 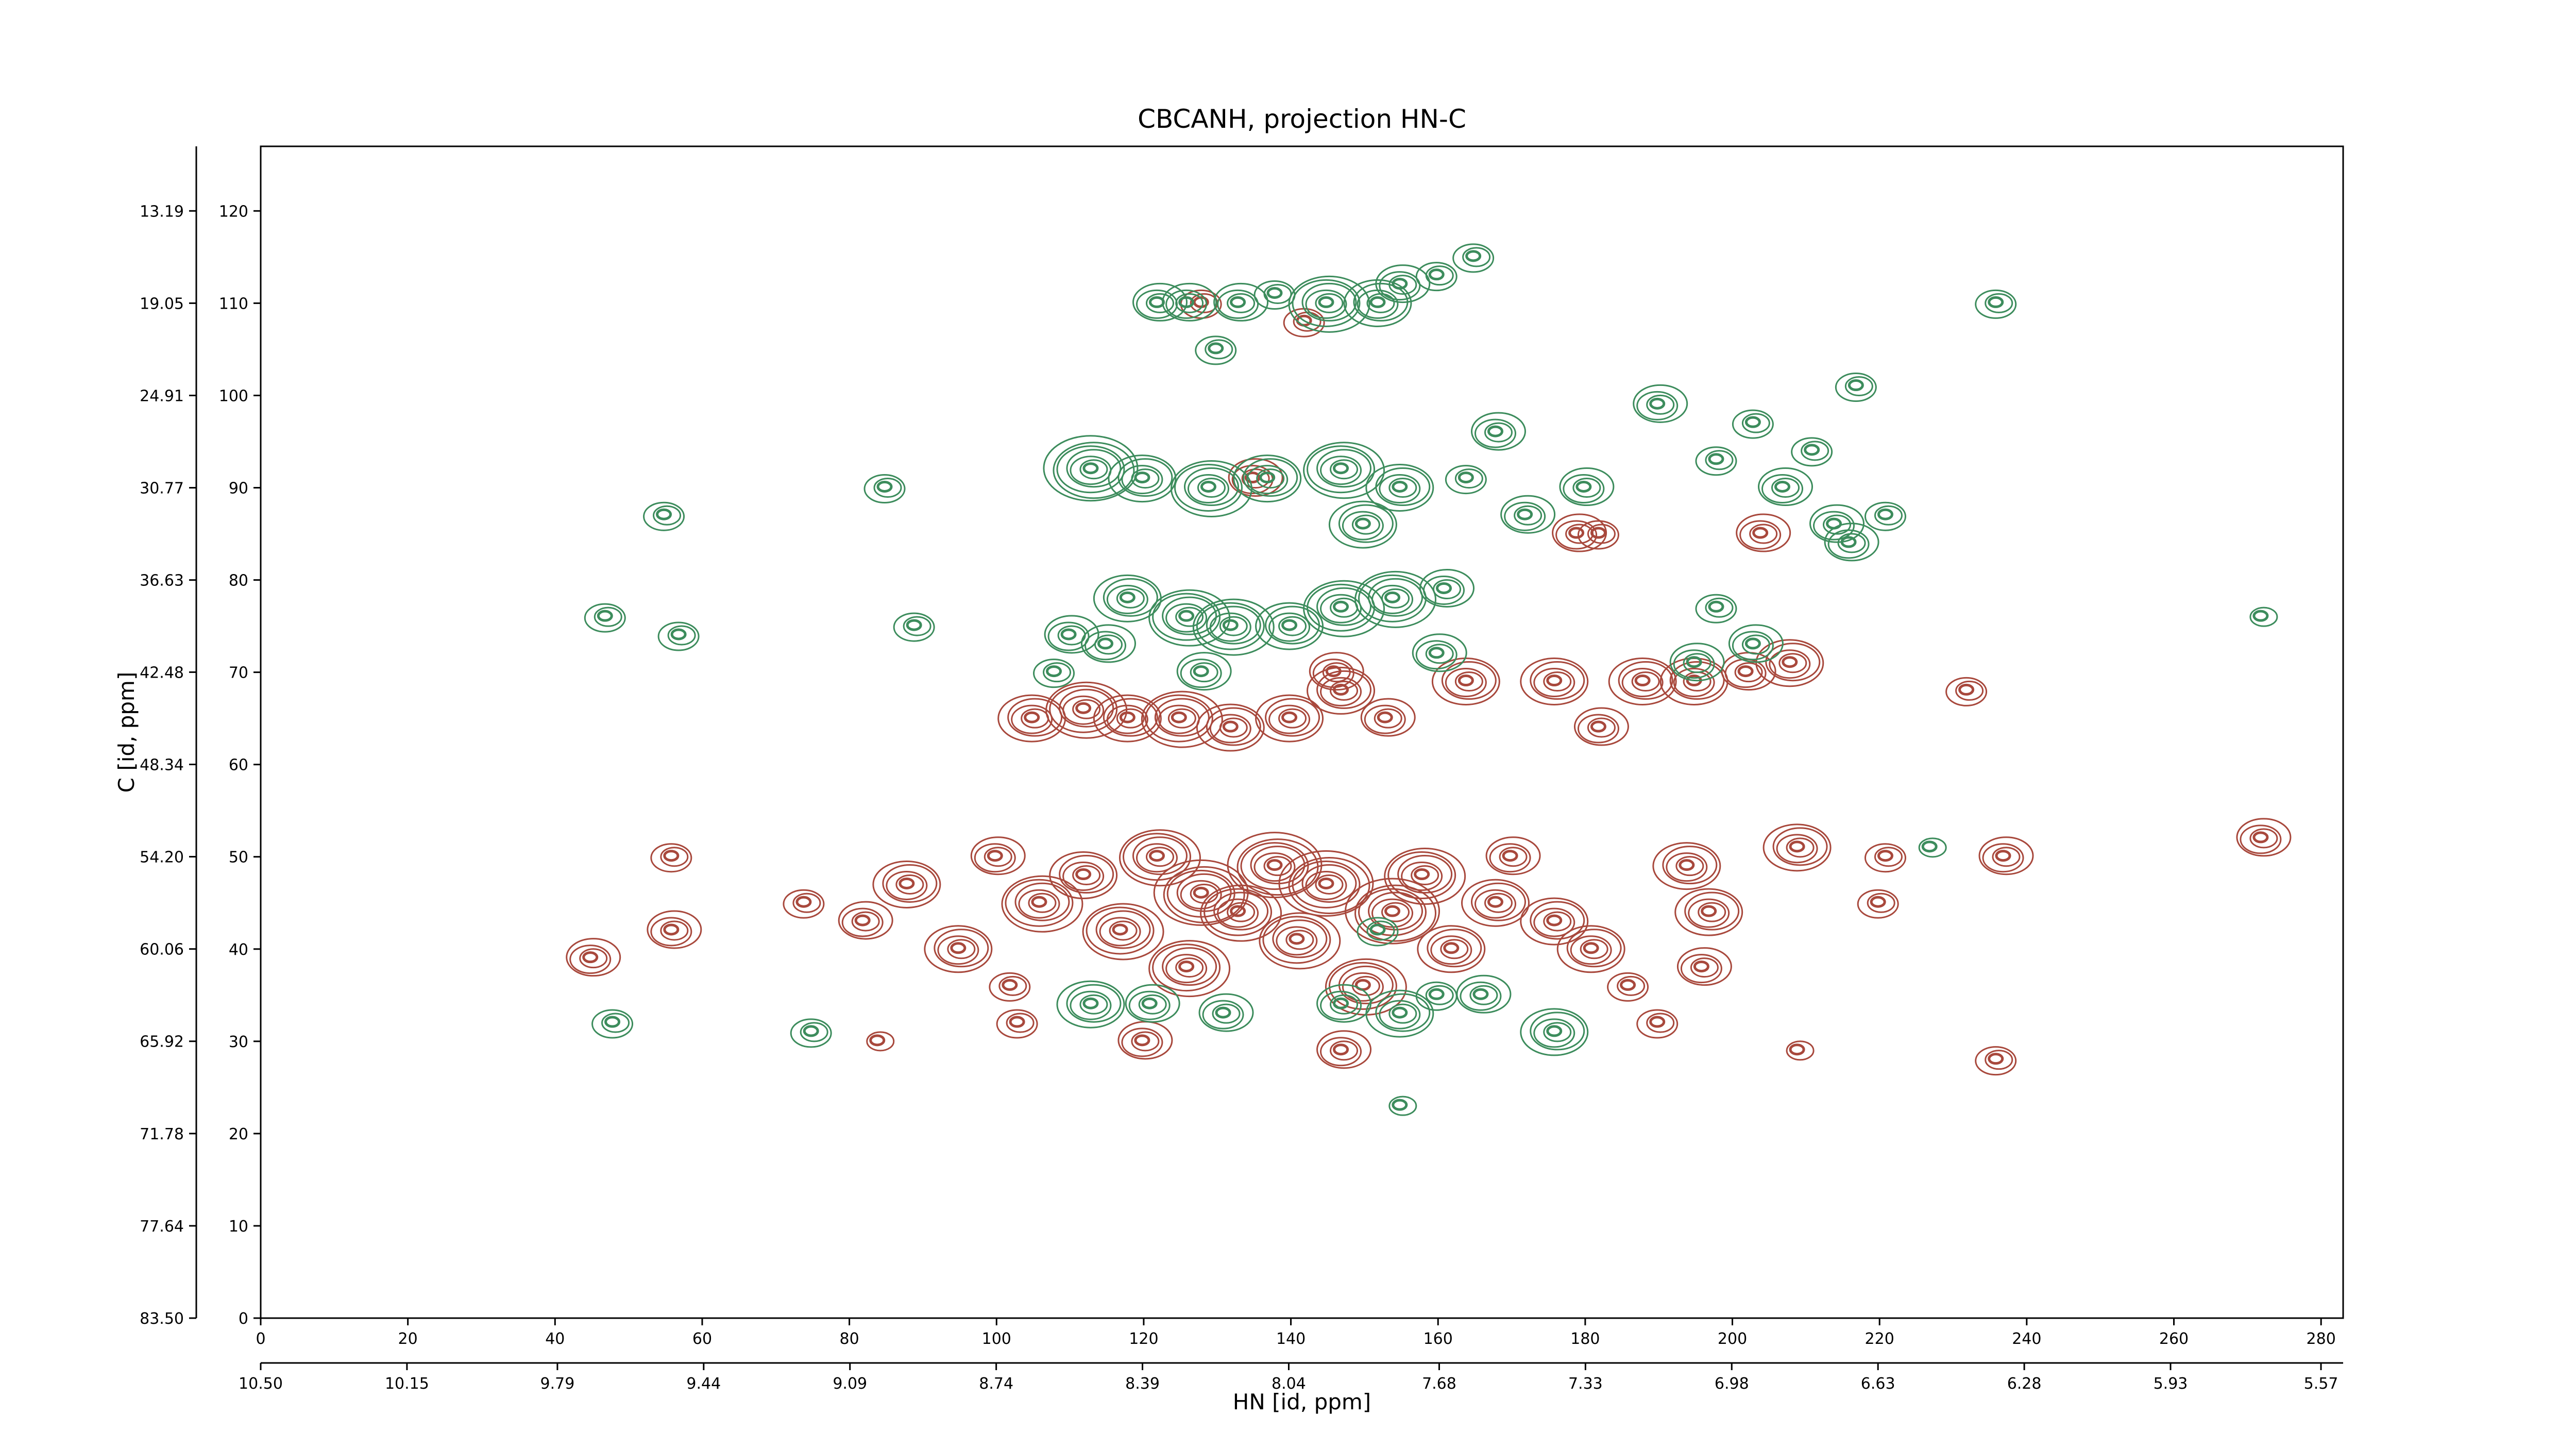 What do you see at coordinates (2174, 1339) in the screenshot?
I see `x-tick-label: 260` at bounding box center [2174, 1339].